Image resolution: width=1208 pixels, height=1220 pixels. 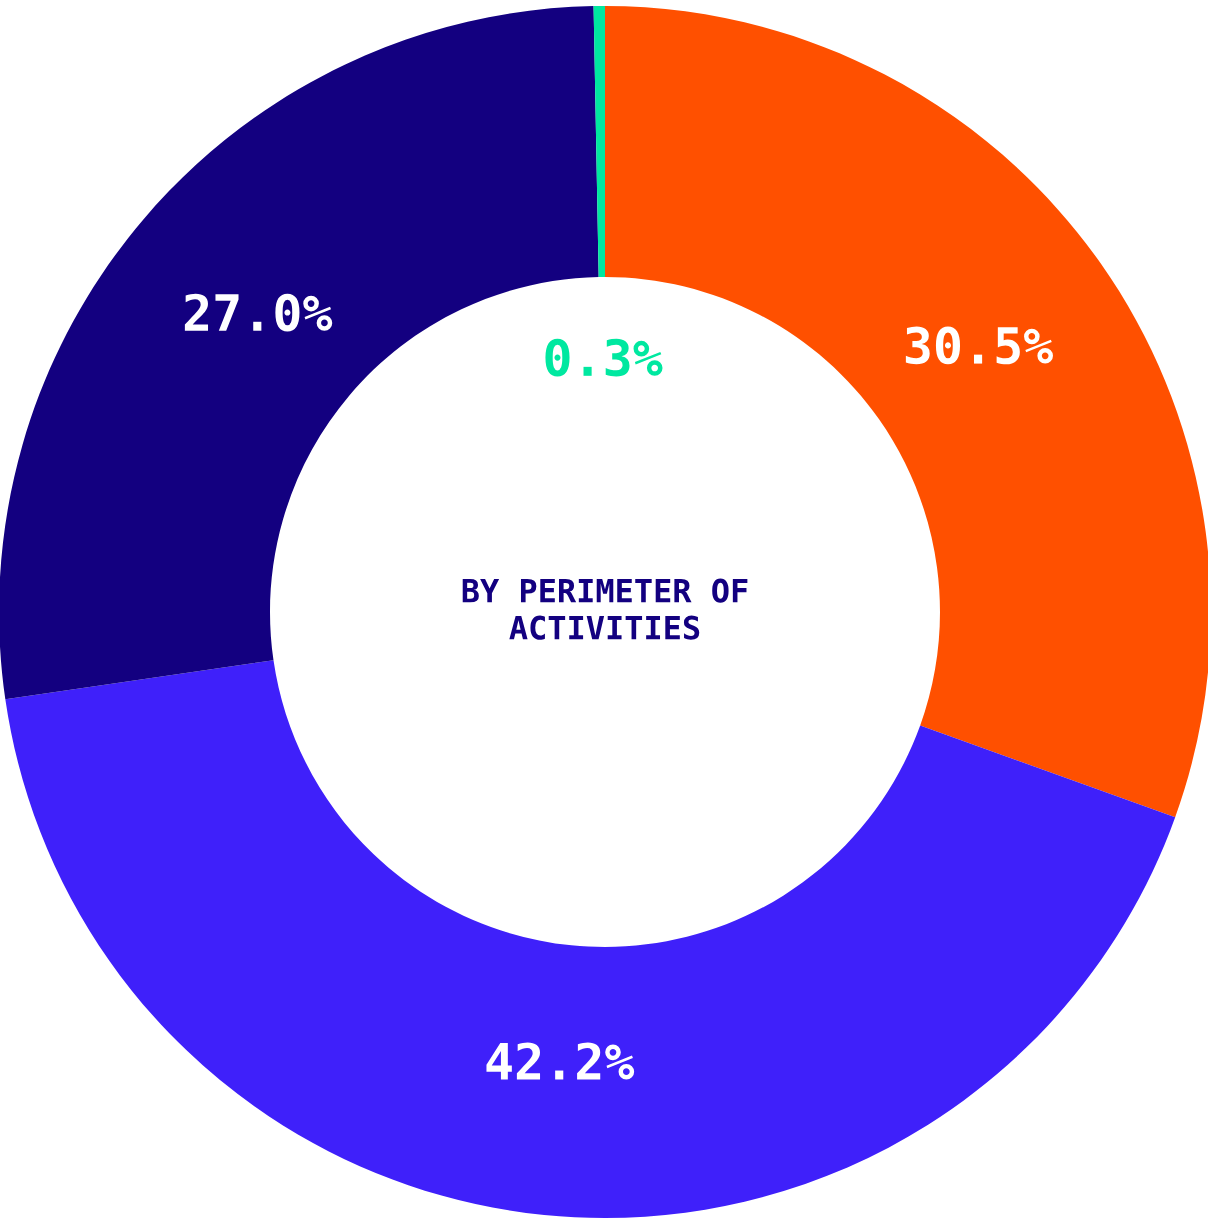 I want to click on data-label: 0.3%, so click(x=604, y=357).